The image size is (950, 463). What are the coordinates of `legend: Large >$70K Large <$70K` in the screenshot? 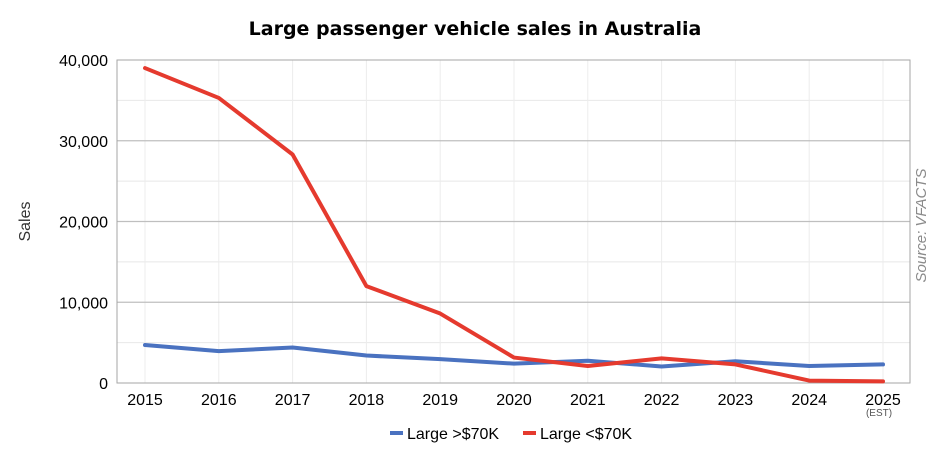 It's located at (511, 434).